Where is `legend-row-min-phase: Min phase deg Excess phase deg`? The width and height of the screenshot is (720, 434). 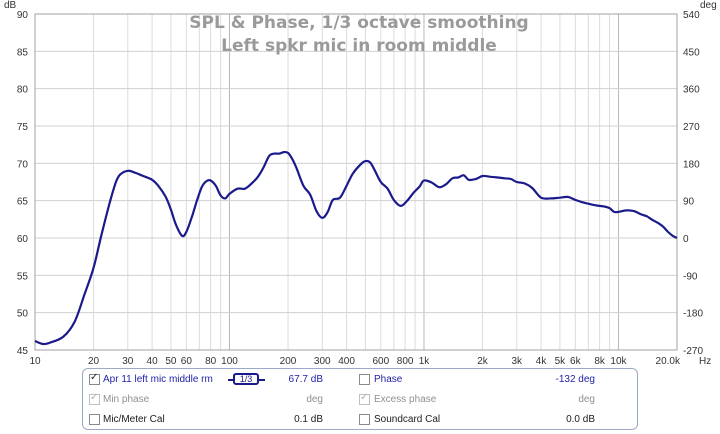
legend-row-min-phase: Min phase deg Excess phase deg is located at coordinates (360, 401).